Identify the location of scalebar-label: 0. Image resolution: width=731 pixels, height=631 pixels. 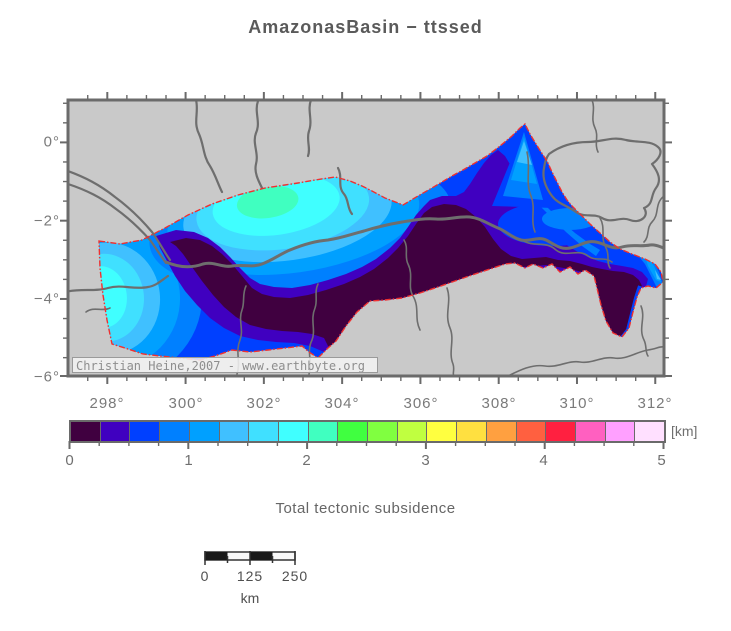
(205, 576).